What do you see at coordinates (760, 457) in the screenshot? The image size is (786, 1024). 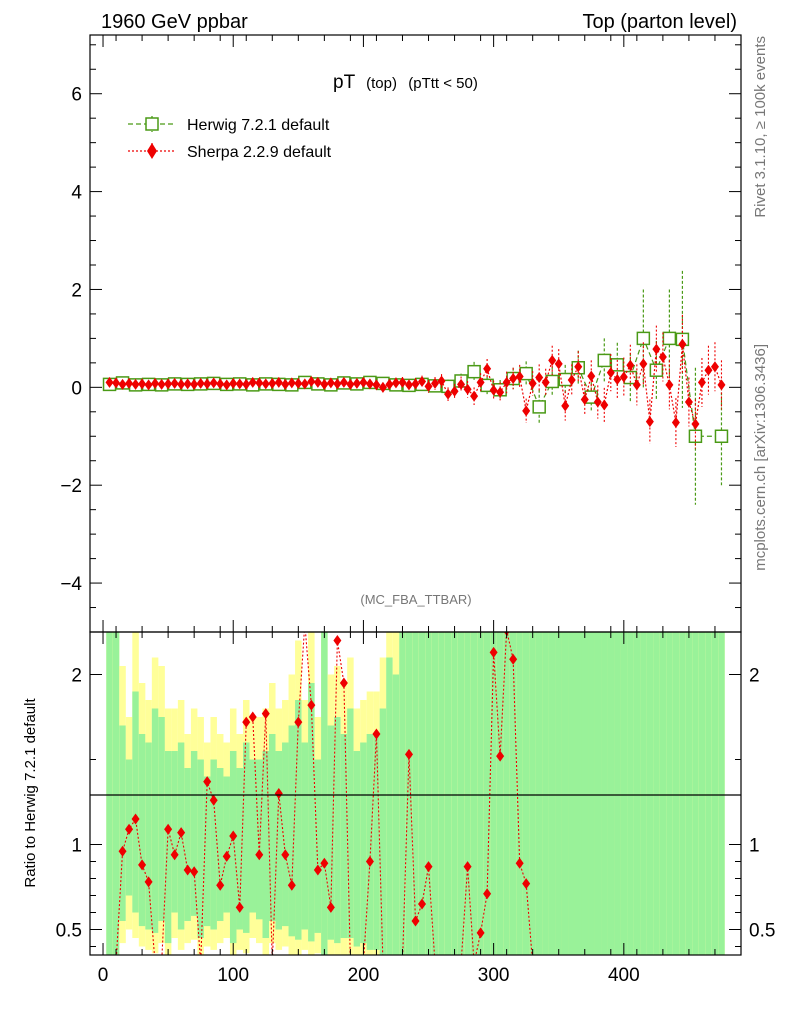 I see `side-label-lower: mcplots.cern.ch [arXiv:1306.3436]` at bounding box center [760, 457].